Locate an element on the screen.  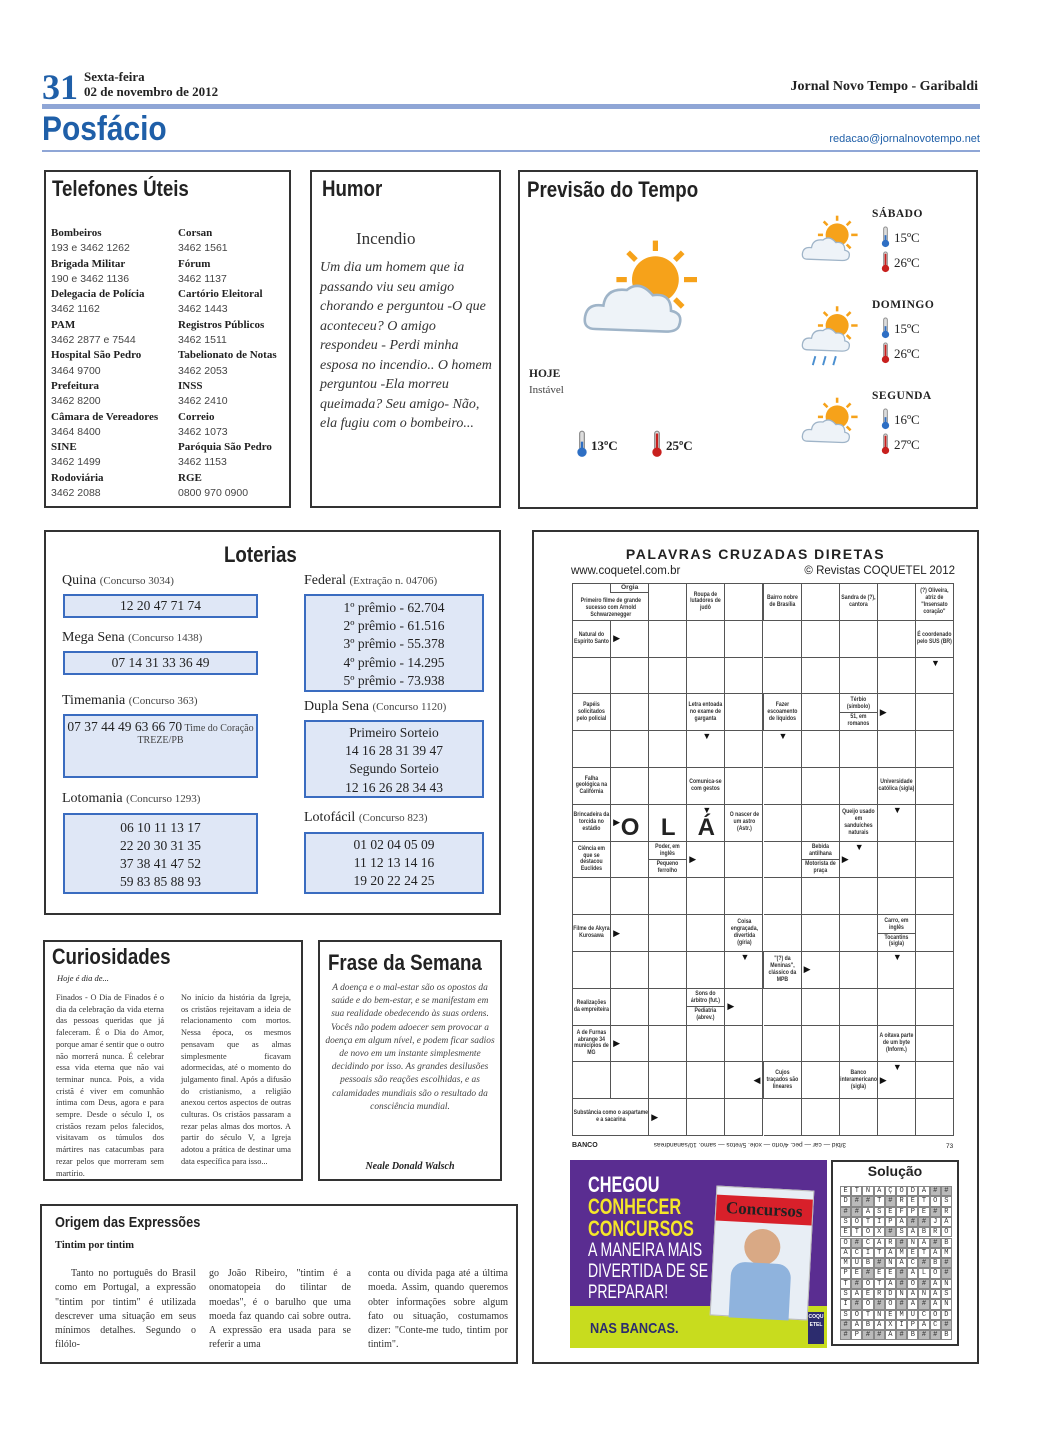
clue-text: Filme de Akyra Kurosawa is located at coordinates (591, 932).